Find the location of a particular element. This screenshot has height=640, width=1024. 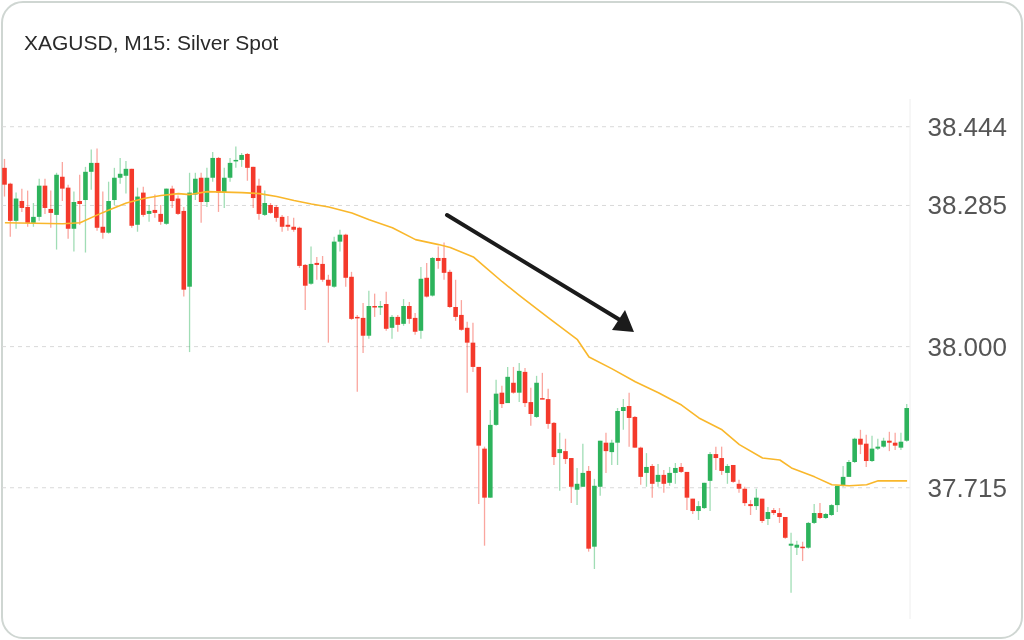

chart-title: XAGUSD, M15: Silver Spot is located at coordinates (151, 43).